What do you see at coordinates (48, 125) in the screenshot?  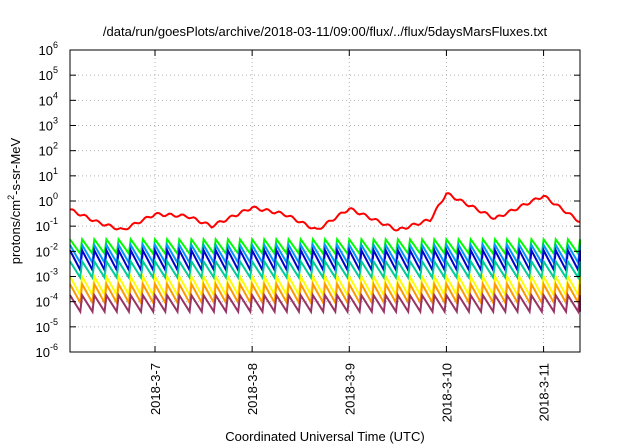 I see `y-tick-label: 10³` at bounding box center [48, 125].